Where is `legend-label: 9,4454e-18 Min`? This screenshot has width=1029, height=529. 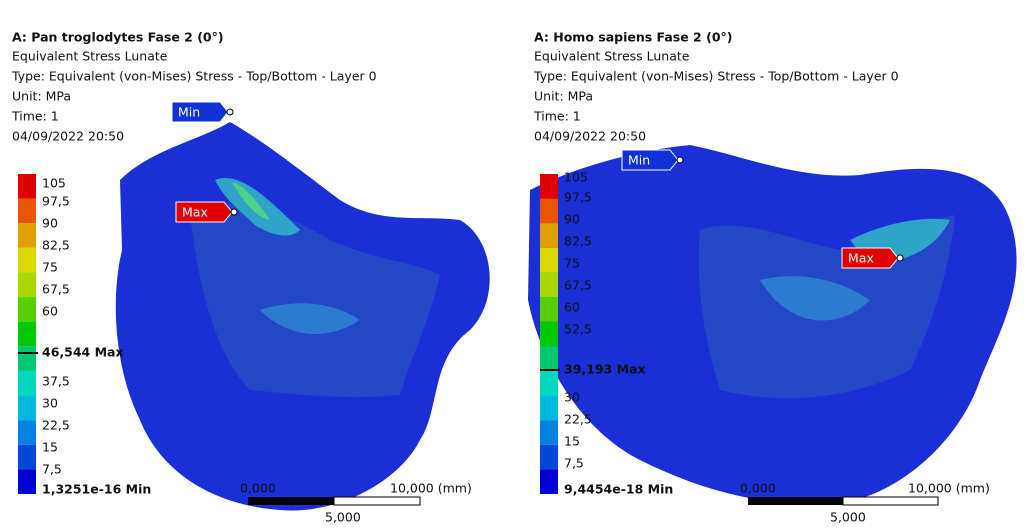 legend-label: 9,4454e-18 Min is located at coordinates (618, 489).